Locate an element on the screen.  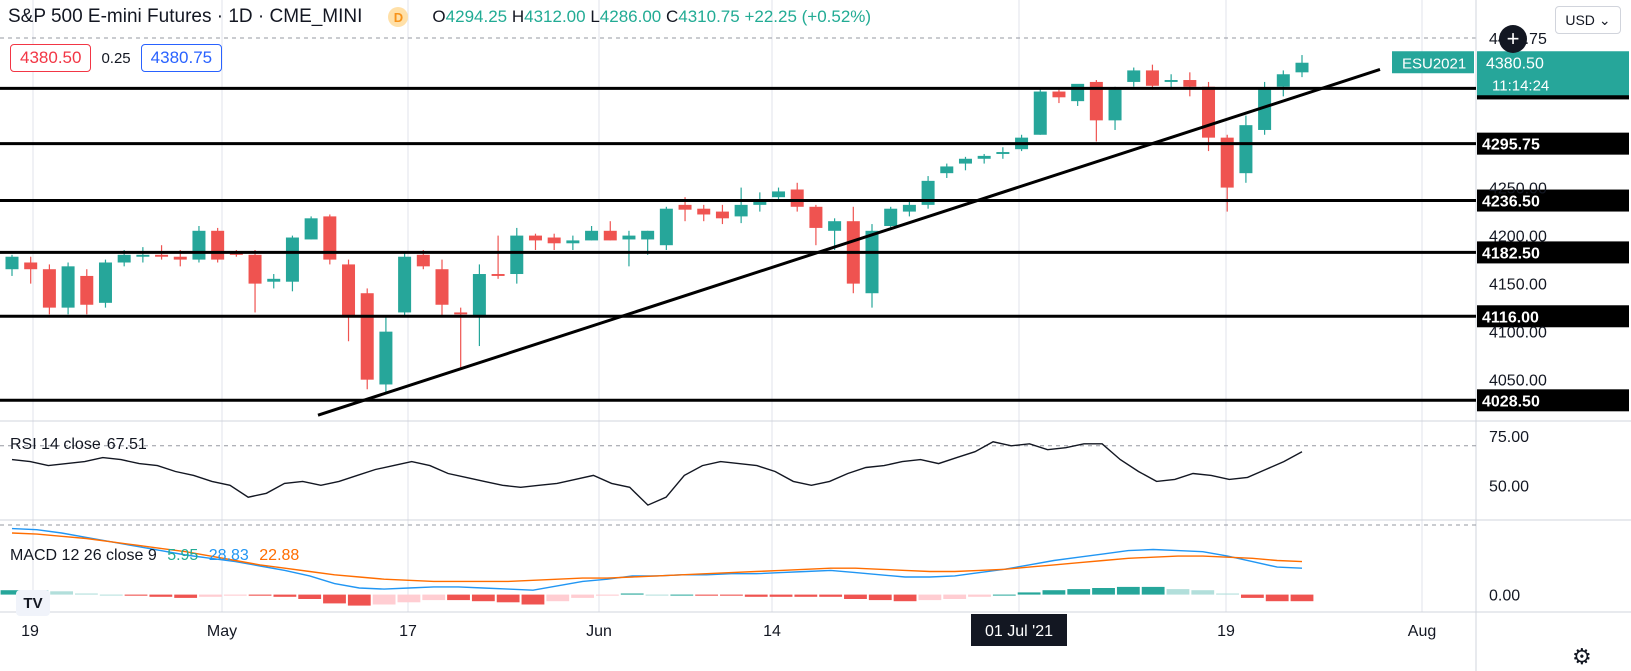
buy-price-button: 4380.75 is located at coordinates (181, 58).